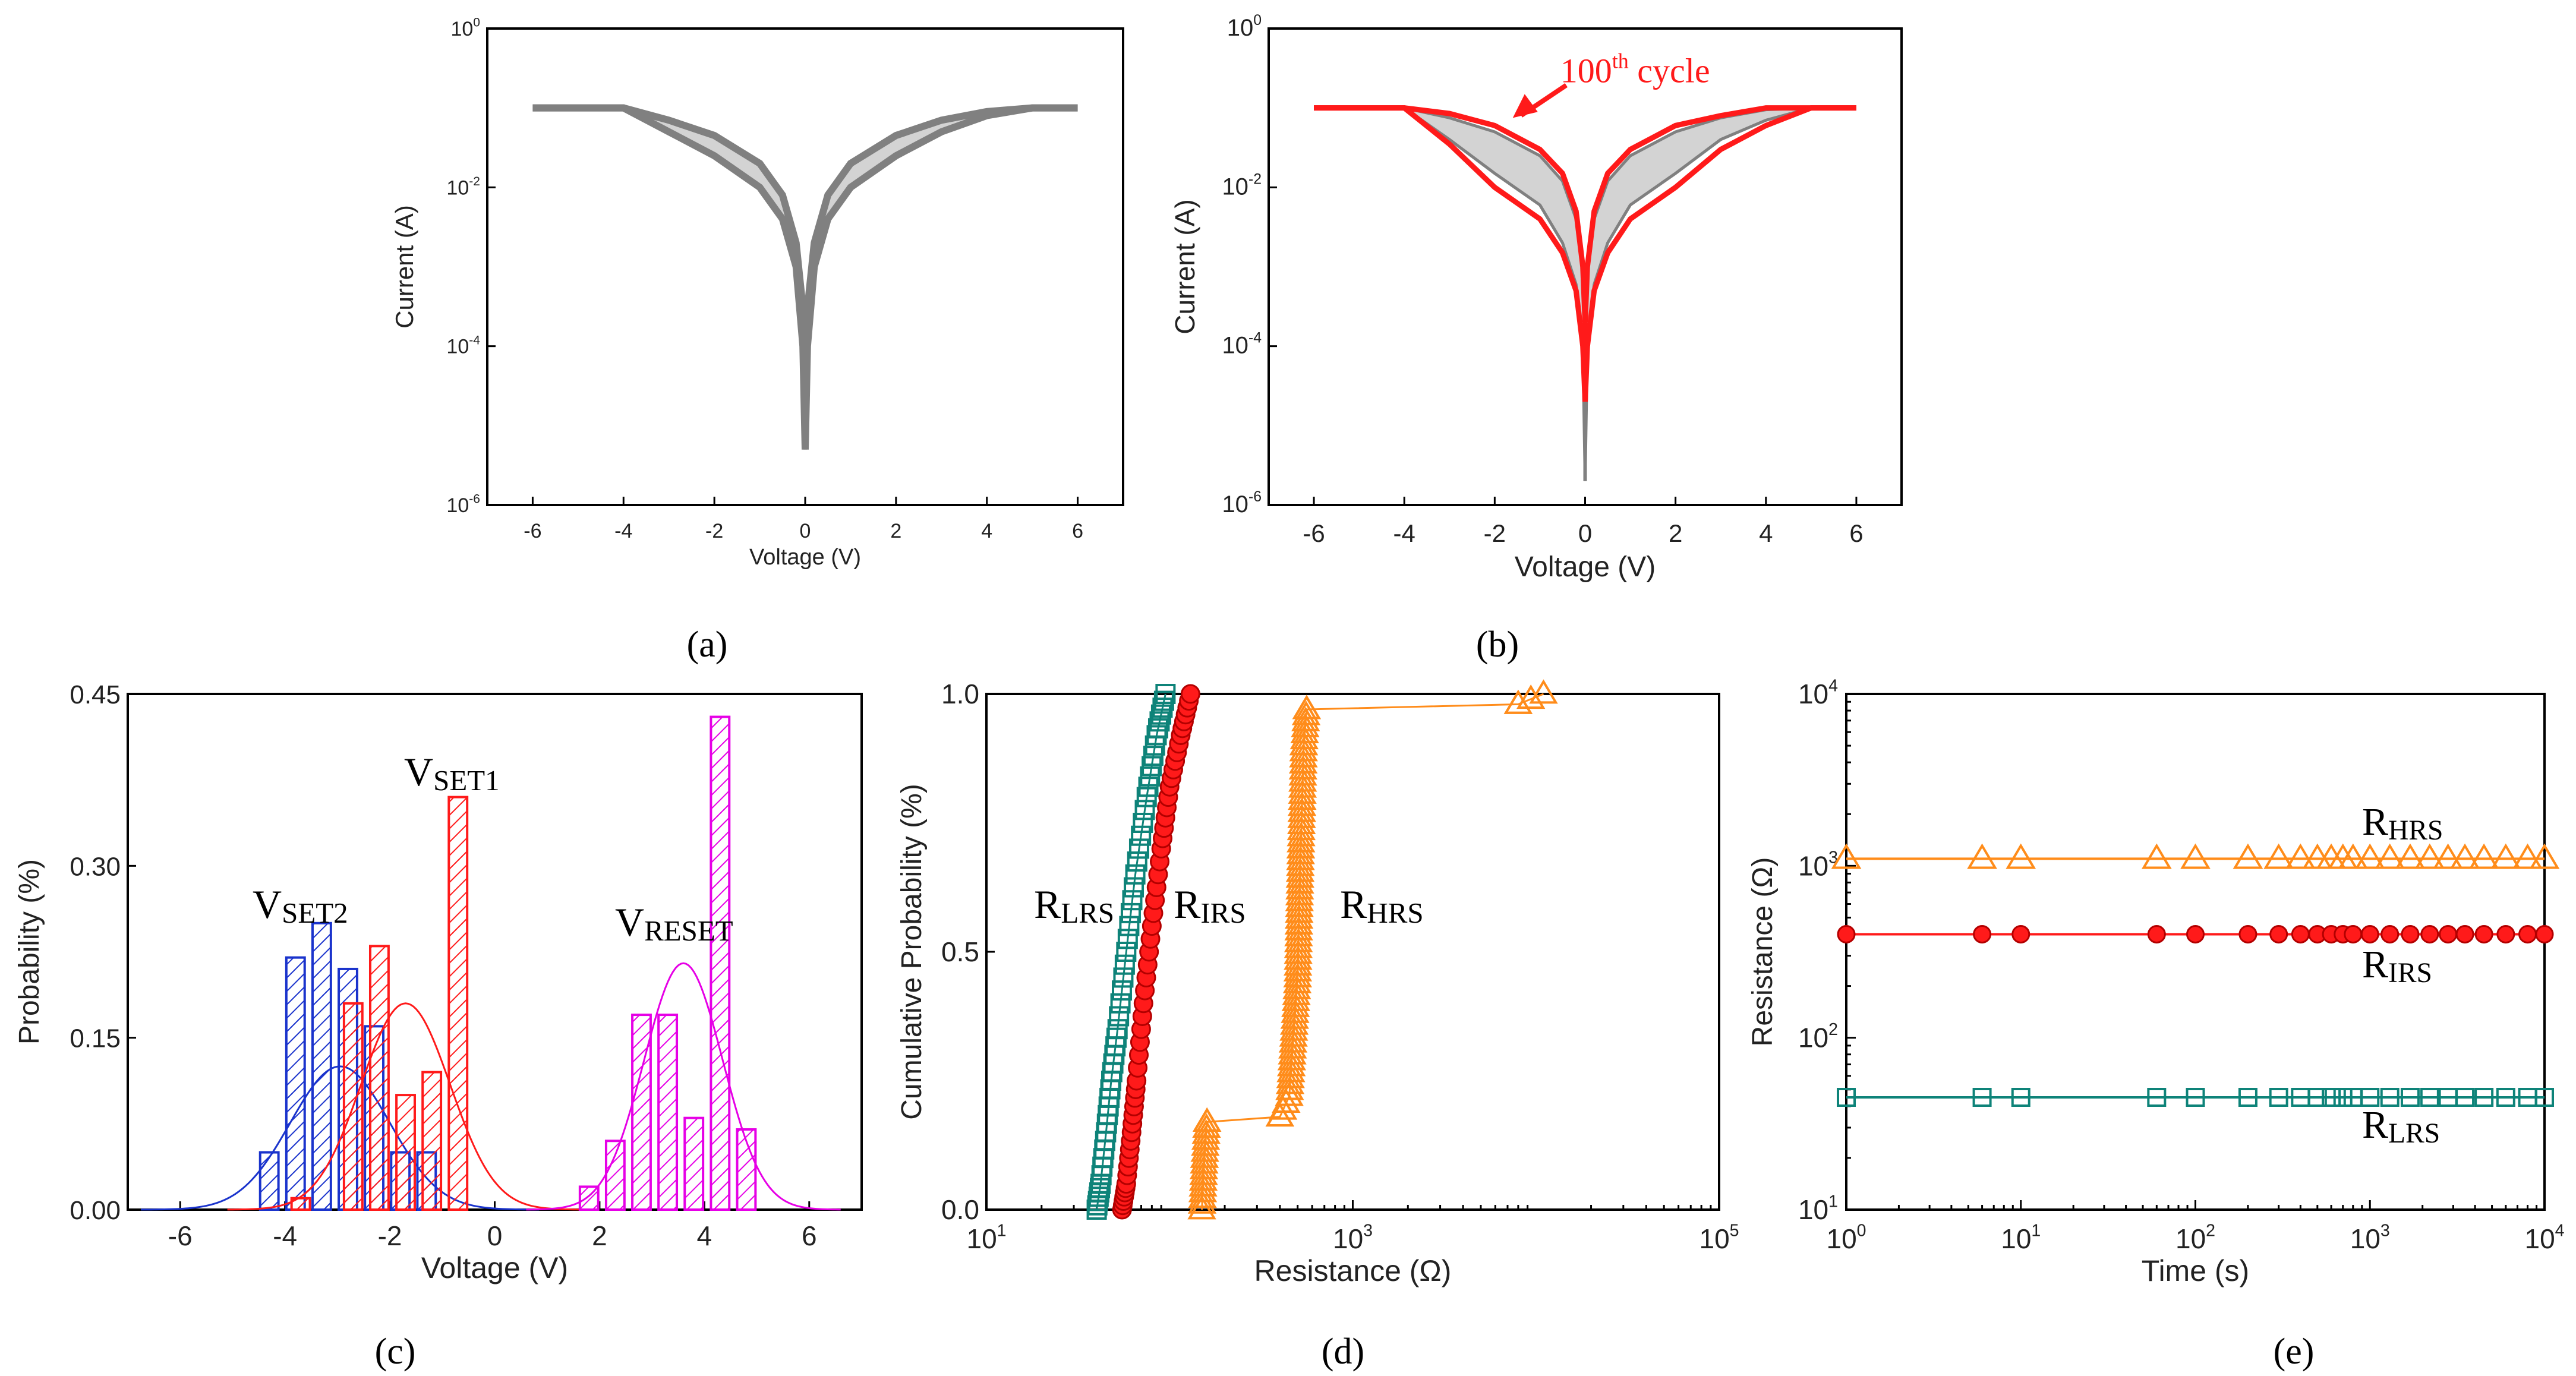  Describe the element at coordinates (2195, 1271) in the screenshot. I see `x-axis-label: Time (s)` at that location.